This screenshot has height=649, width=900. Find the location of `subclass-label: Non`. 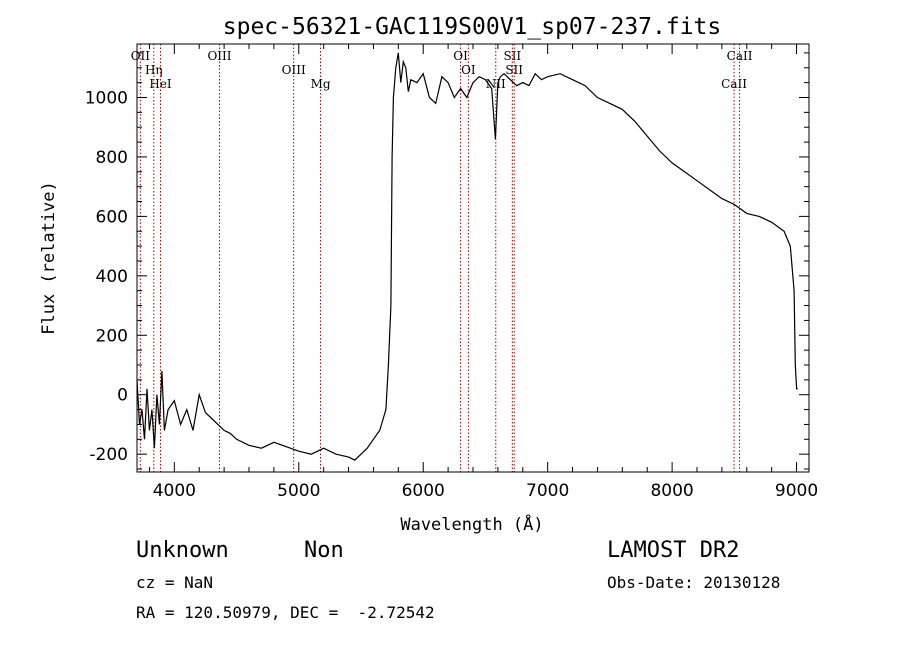

subclass-label: Non is located at coordinates (324, 550).